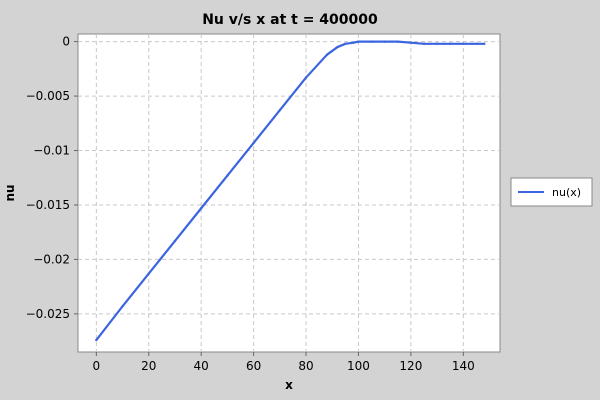  What do you see at coordinates (148, 366) in the screenshot?
I see `x-tick-label: 20` at bounding box center [148, 366].